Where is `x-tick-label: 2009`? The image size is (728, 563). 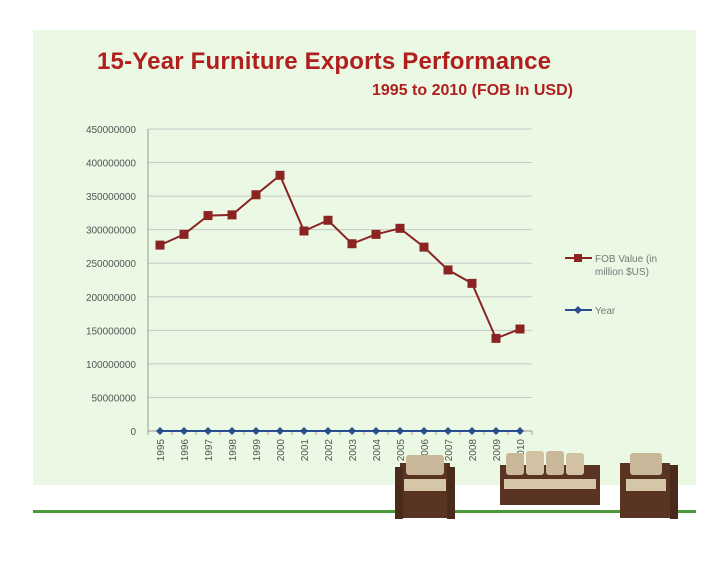 x-tick-label: 2009 is located at coordinates (497, 450).